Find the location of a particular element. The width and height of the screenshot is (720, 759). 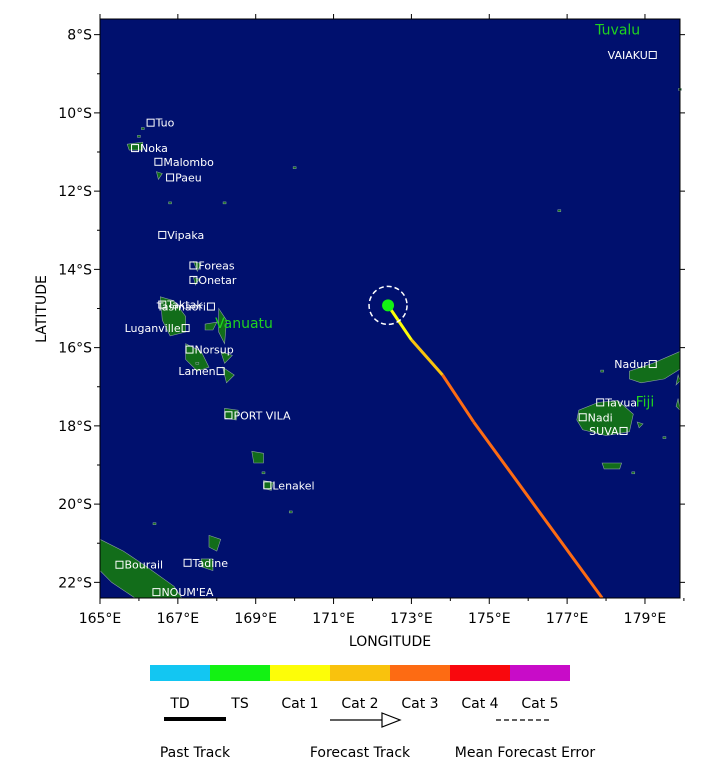

place-label: Paeu is located at coordinates (188, 177).